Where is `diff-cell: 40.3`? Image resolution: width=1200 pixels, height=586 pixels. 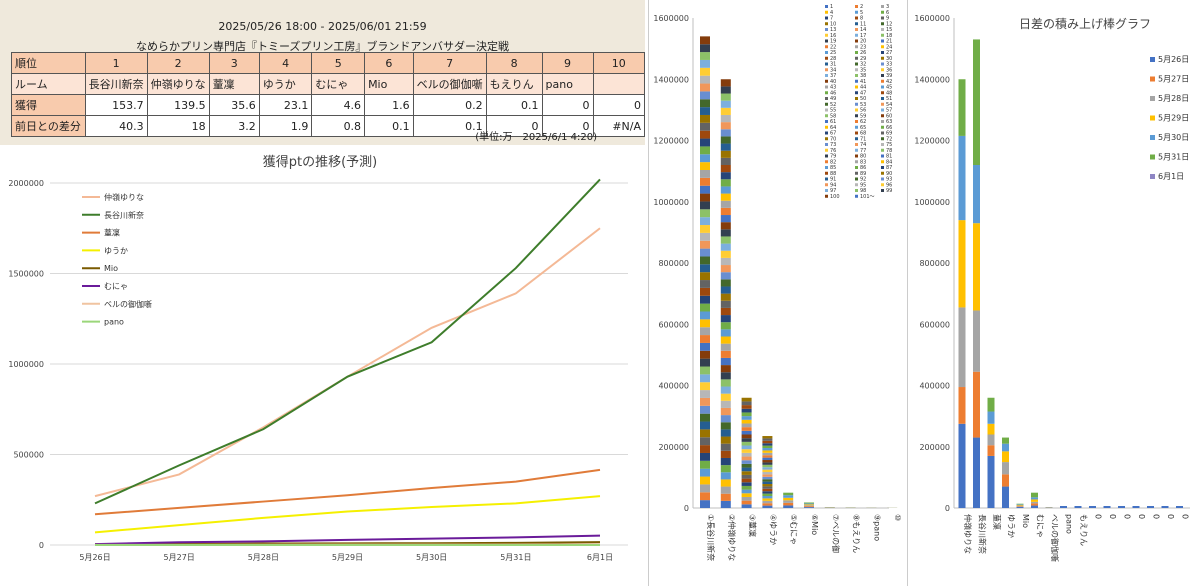
diff-cell: 40.3 is located at coordinates (116, 126).